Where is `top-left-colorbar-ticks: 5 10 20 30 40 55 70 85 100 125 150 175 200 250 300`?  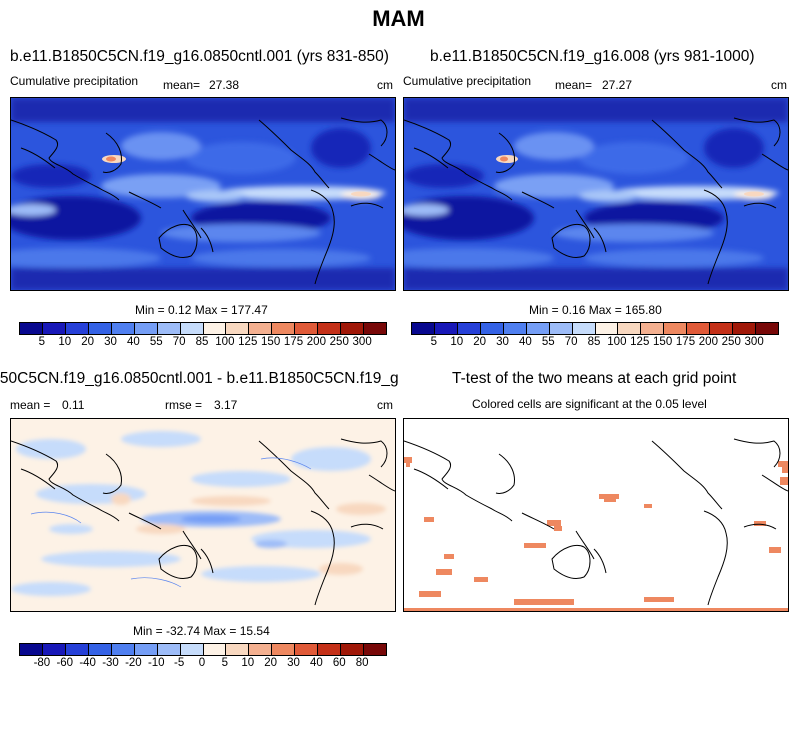 top-left-colorbar-ticks: 5 10 20 30 40 55 70 85 100 125 150 175 200 250 300 is located at coordinates (202, 343).